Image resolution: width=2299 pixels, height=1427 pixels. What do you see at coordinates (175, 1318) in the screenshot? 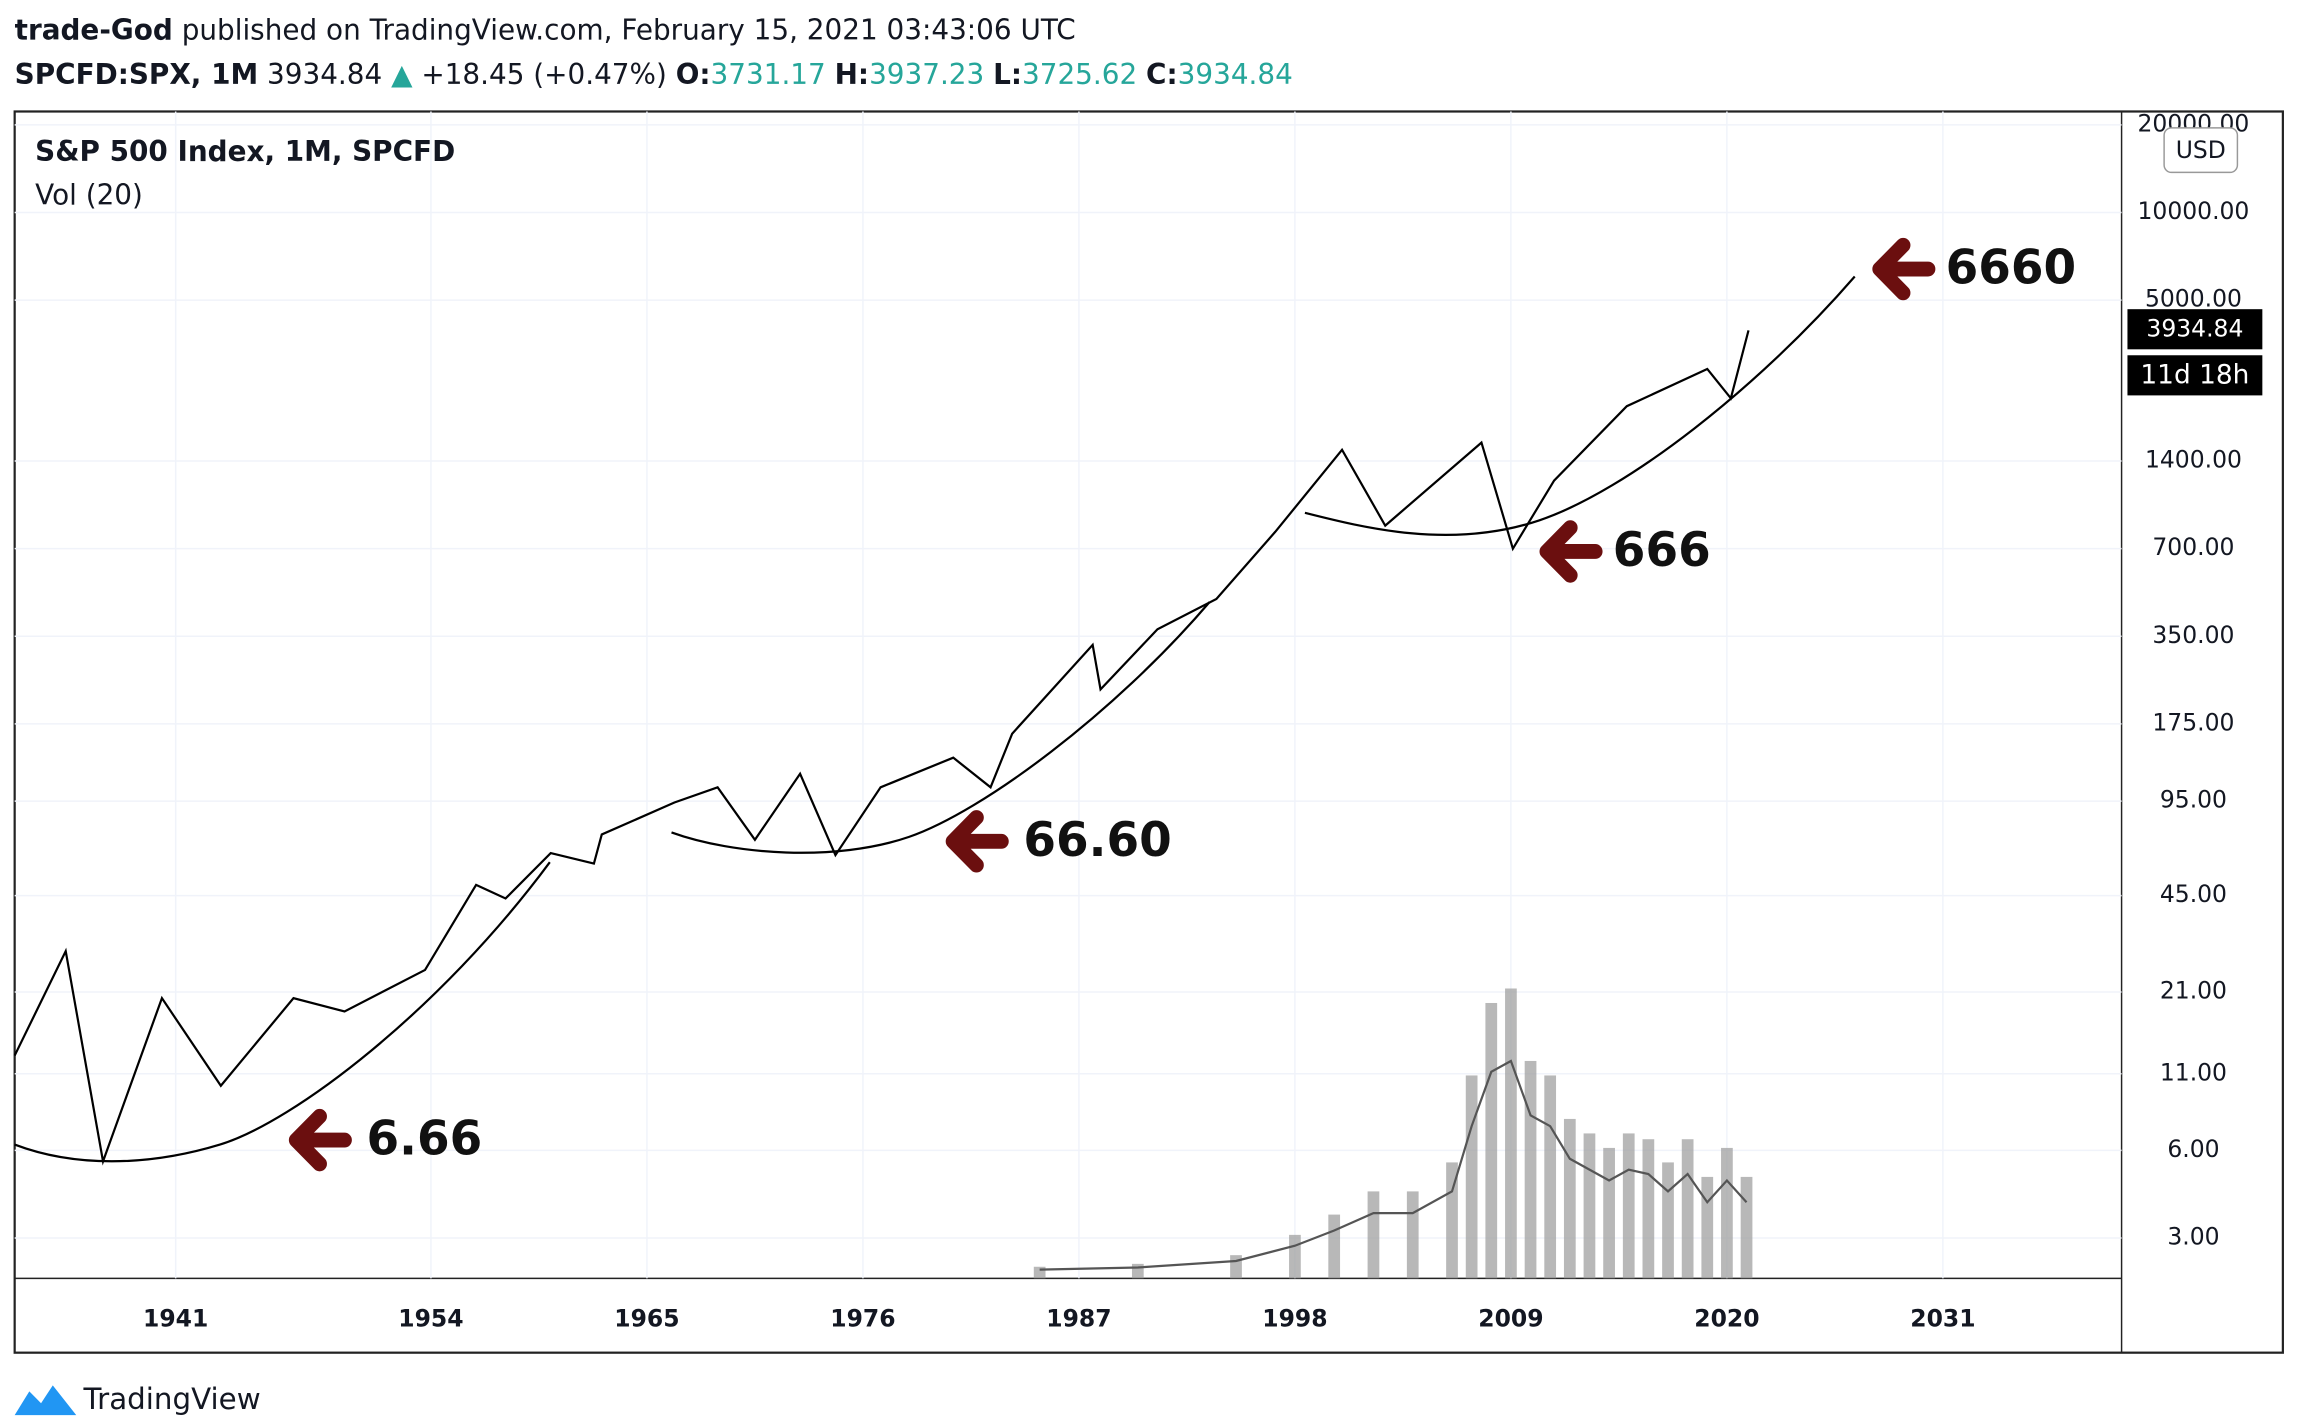
I see `x-tick-label: 1941` at bounding box center [175, 1318].